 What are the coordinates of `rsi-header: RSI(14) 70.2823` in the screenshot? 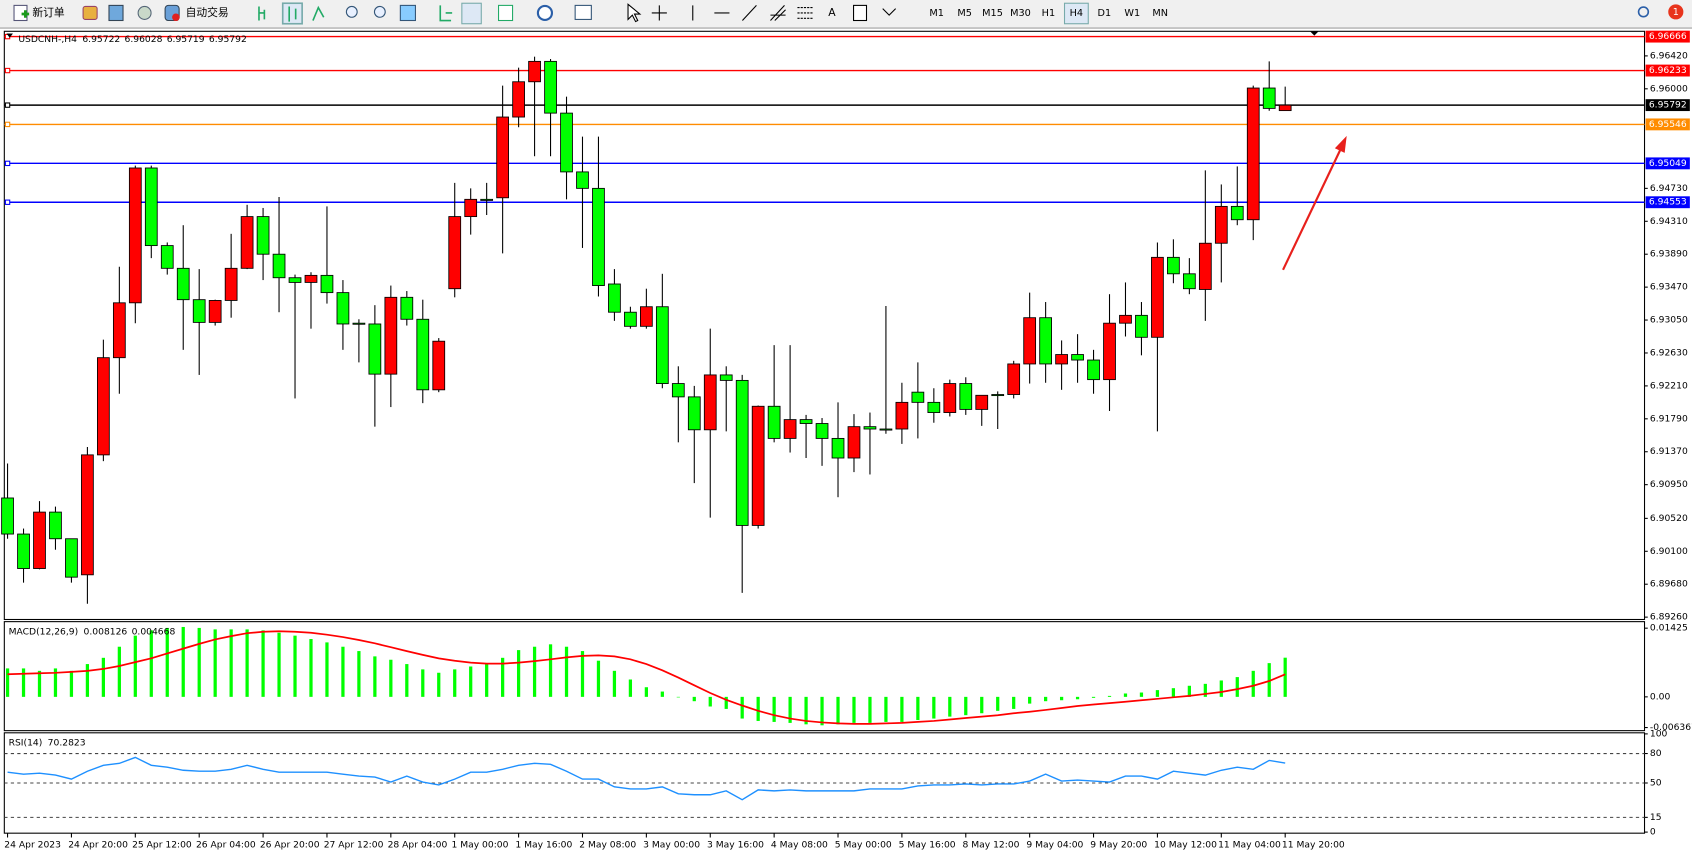 It's located at (47, 742).